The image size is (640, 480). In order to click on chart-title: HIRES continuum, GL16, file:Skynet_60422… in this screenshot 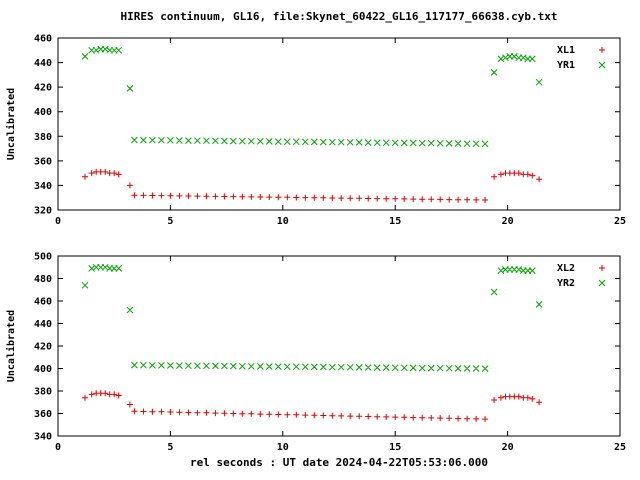, I will do `click(339, 16)`.